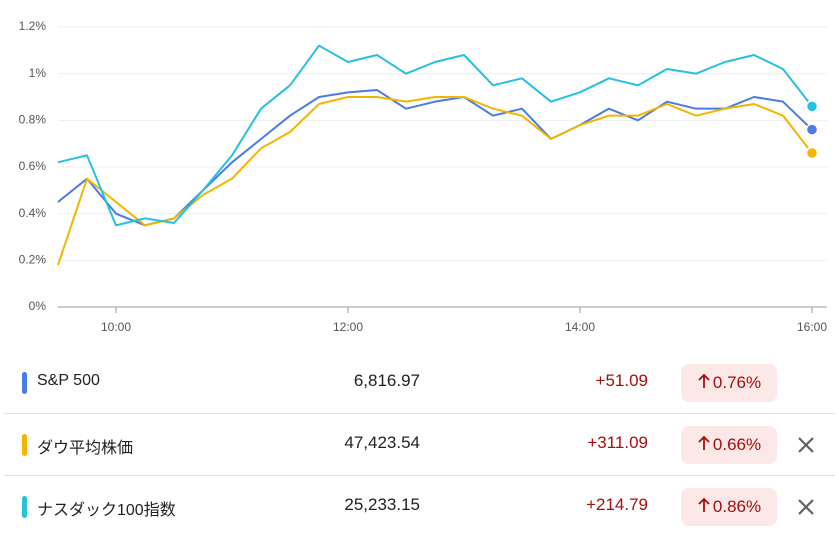 The height and width of the screenshot is (543, 839). What do you see at coordinates (386, 380) in the screenshot?
I see `price: 6,816.97` at bounding box center [386, 380].